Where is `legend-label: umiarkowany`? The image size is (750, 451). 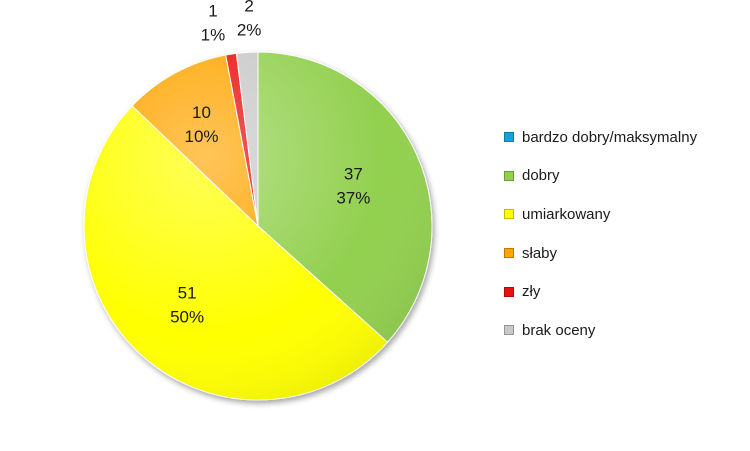 legend-label: umiarkowany is located at coordinates (566, 214).